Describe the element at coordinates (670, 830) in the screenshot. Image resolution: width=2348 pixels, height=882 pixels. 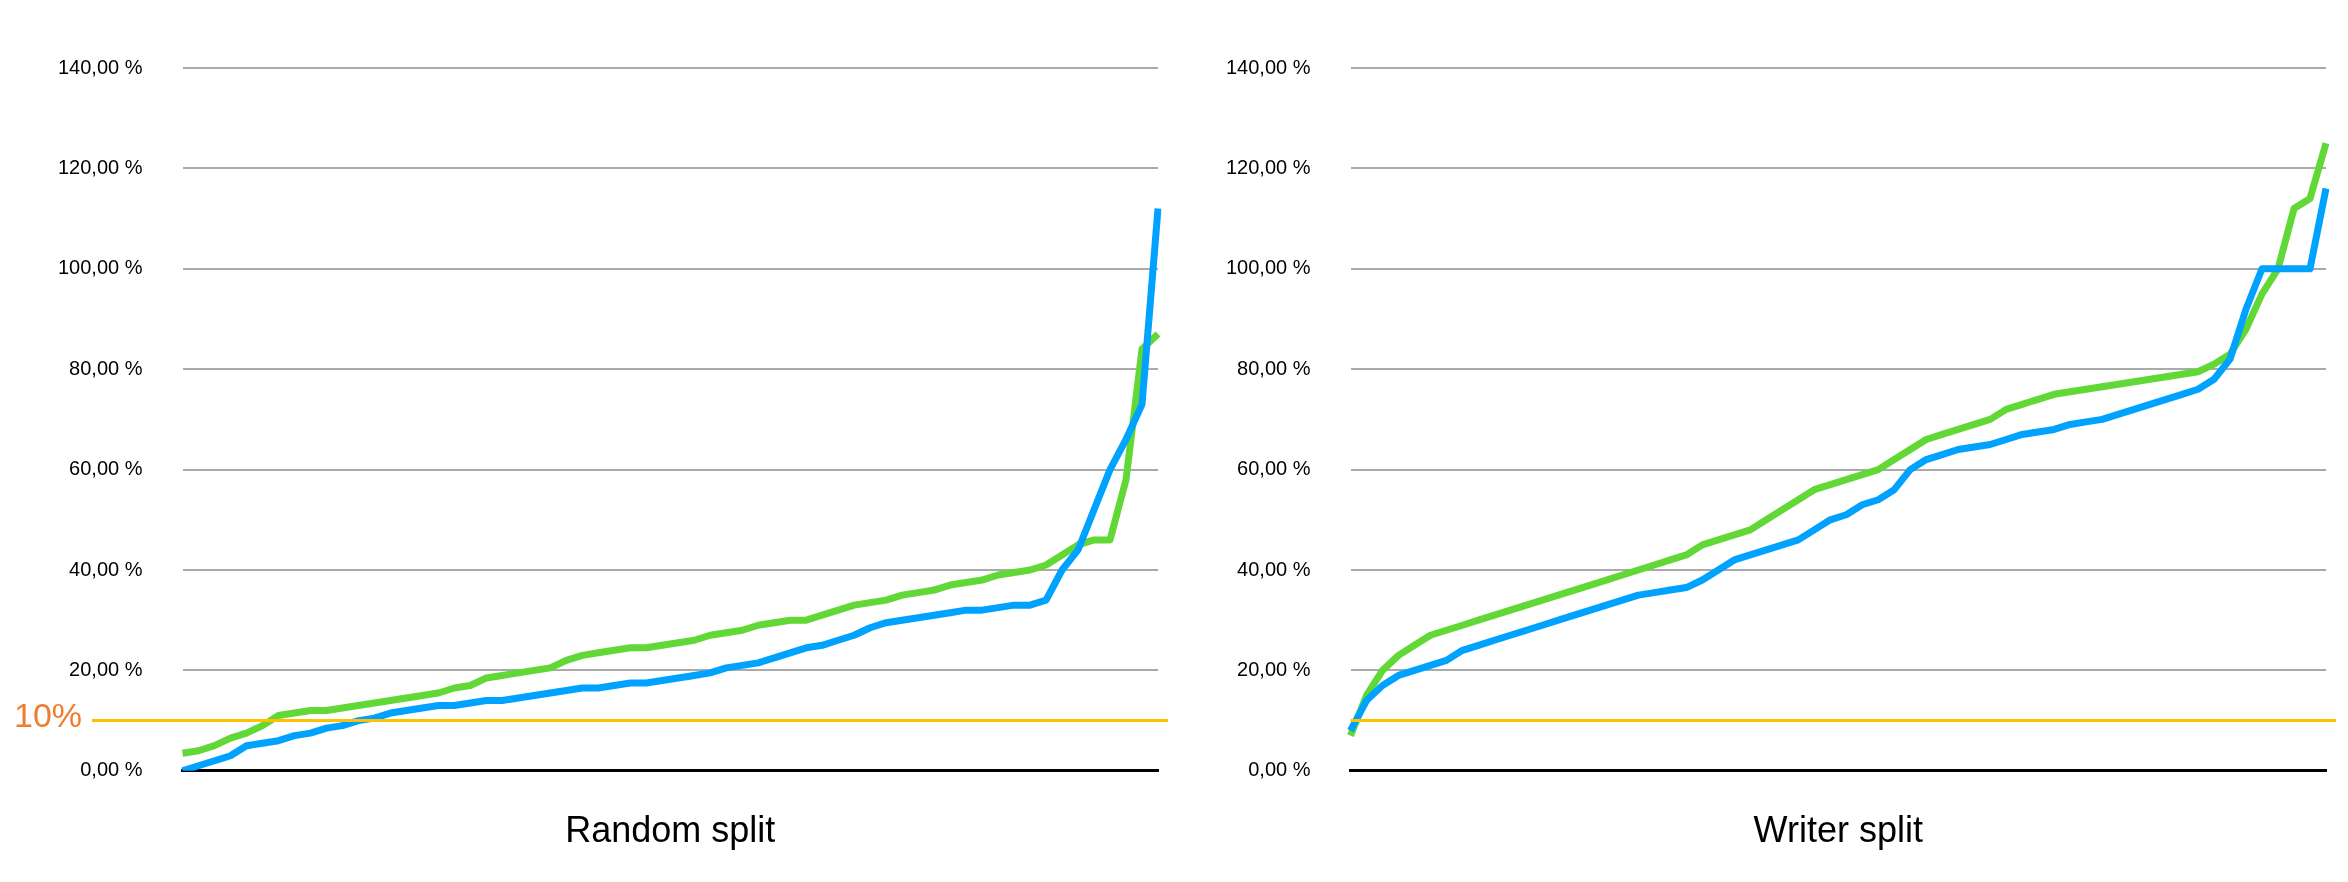
I see `x-axis-title: Random split` at that location.